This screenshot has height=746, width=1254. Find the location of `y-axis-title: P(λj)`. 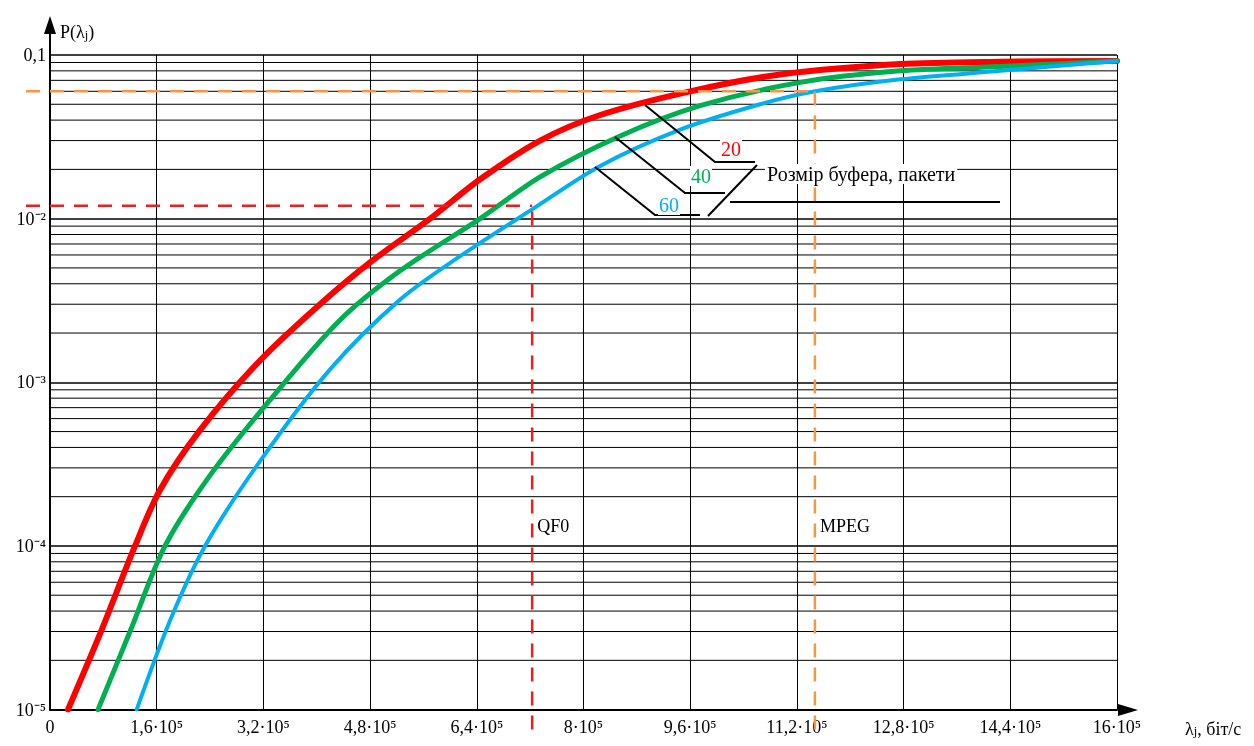

y-axis-title: P(λj) is located at coordinates (77, 32).